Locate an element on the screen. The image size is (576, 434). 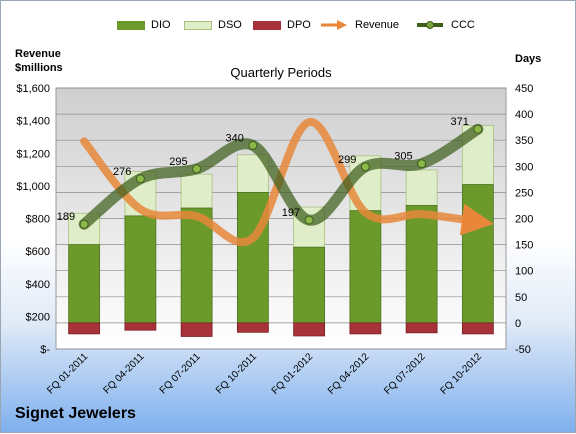
legend-label-dso: DSO is located at coordinates (230, 25).